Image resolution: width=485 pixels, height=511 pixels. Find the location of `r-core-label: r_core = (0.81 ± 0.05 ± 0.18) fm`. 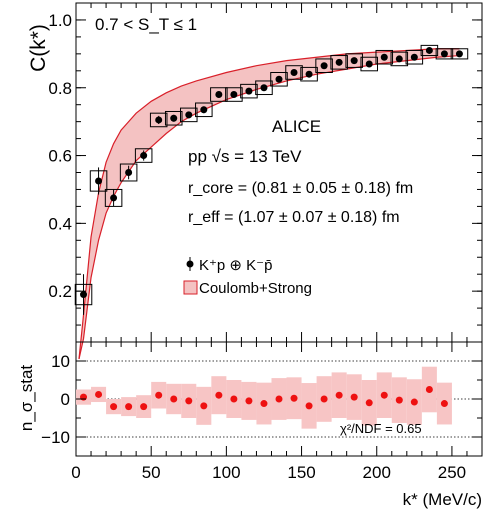

r-core-label: r_core = (0.81 ± 0.05 ± 0.18) fm is located at coordinates (300, 188).